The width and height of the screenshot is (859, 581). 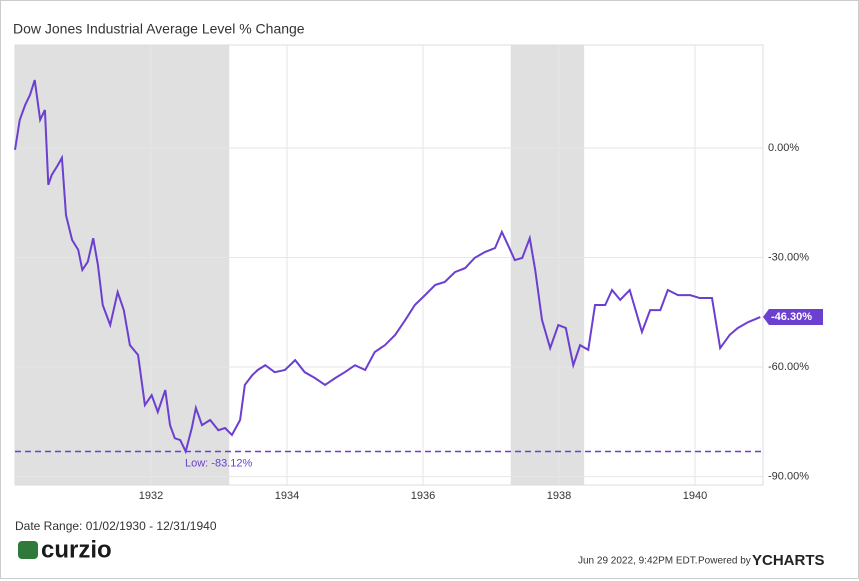 I want to click on x-tick-label: 1938, so click(x=559, y=496).